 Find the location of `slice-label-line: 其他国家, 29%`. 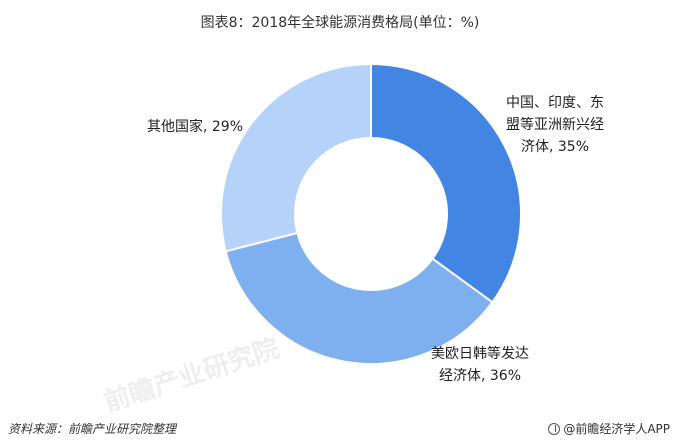

slice-label-line: 其他国家, 29% is located at coordinates (195, 127).